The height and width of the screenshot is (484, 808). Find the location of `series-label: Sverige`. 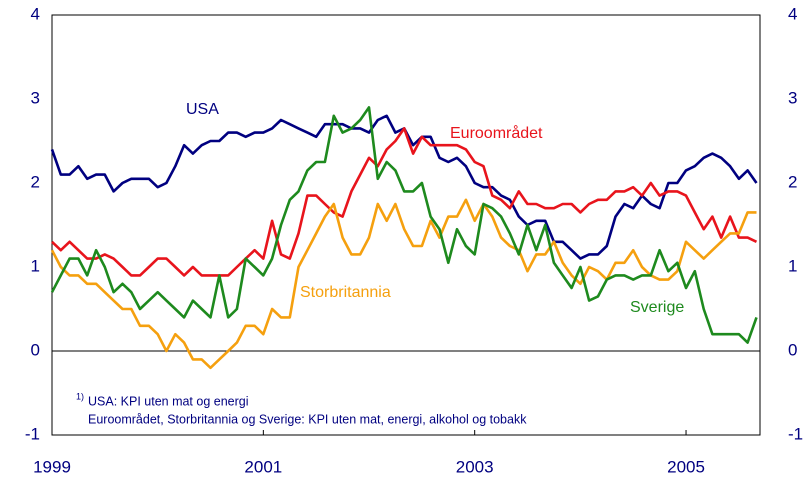

series-label: Sverige is located at coordinates (657, 307).